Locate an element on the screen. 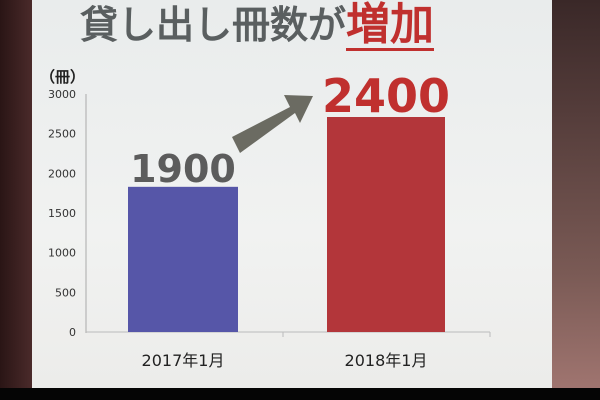 The height and width of the screenshot is (400, 600). chart-title: 貸し出し冊数が増加 is located at coordinates (257, 26).